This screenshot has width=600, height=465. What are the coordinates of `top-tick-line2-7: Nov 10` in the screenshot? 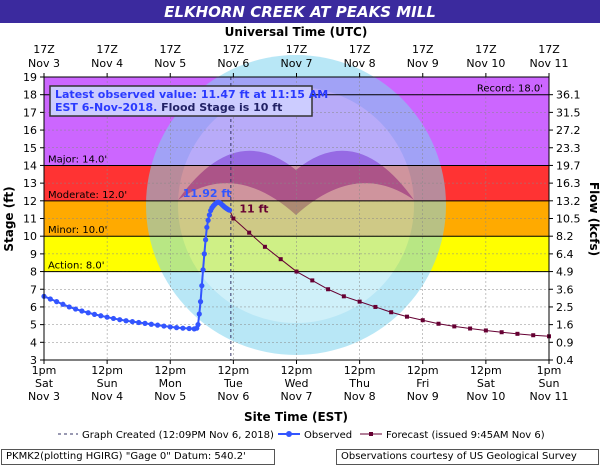 It's located at (485, 63).